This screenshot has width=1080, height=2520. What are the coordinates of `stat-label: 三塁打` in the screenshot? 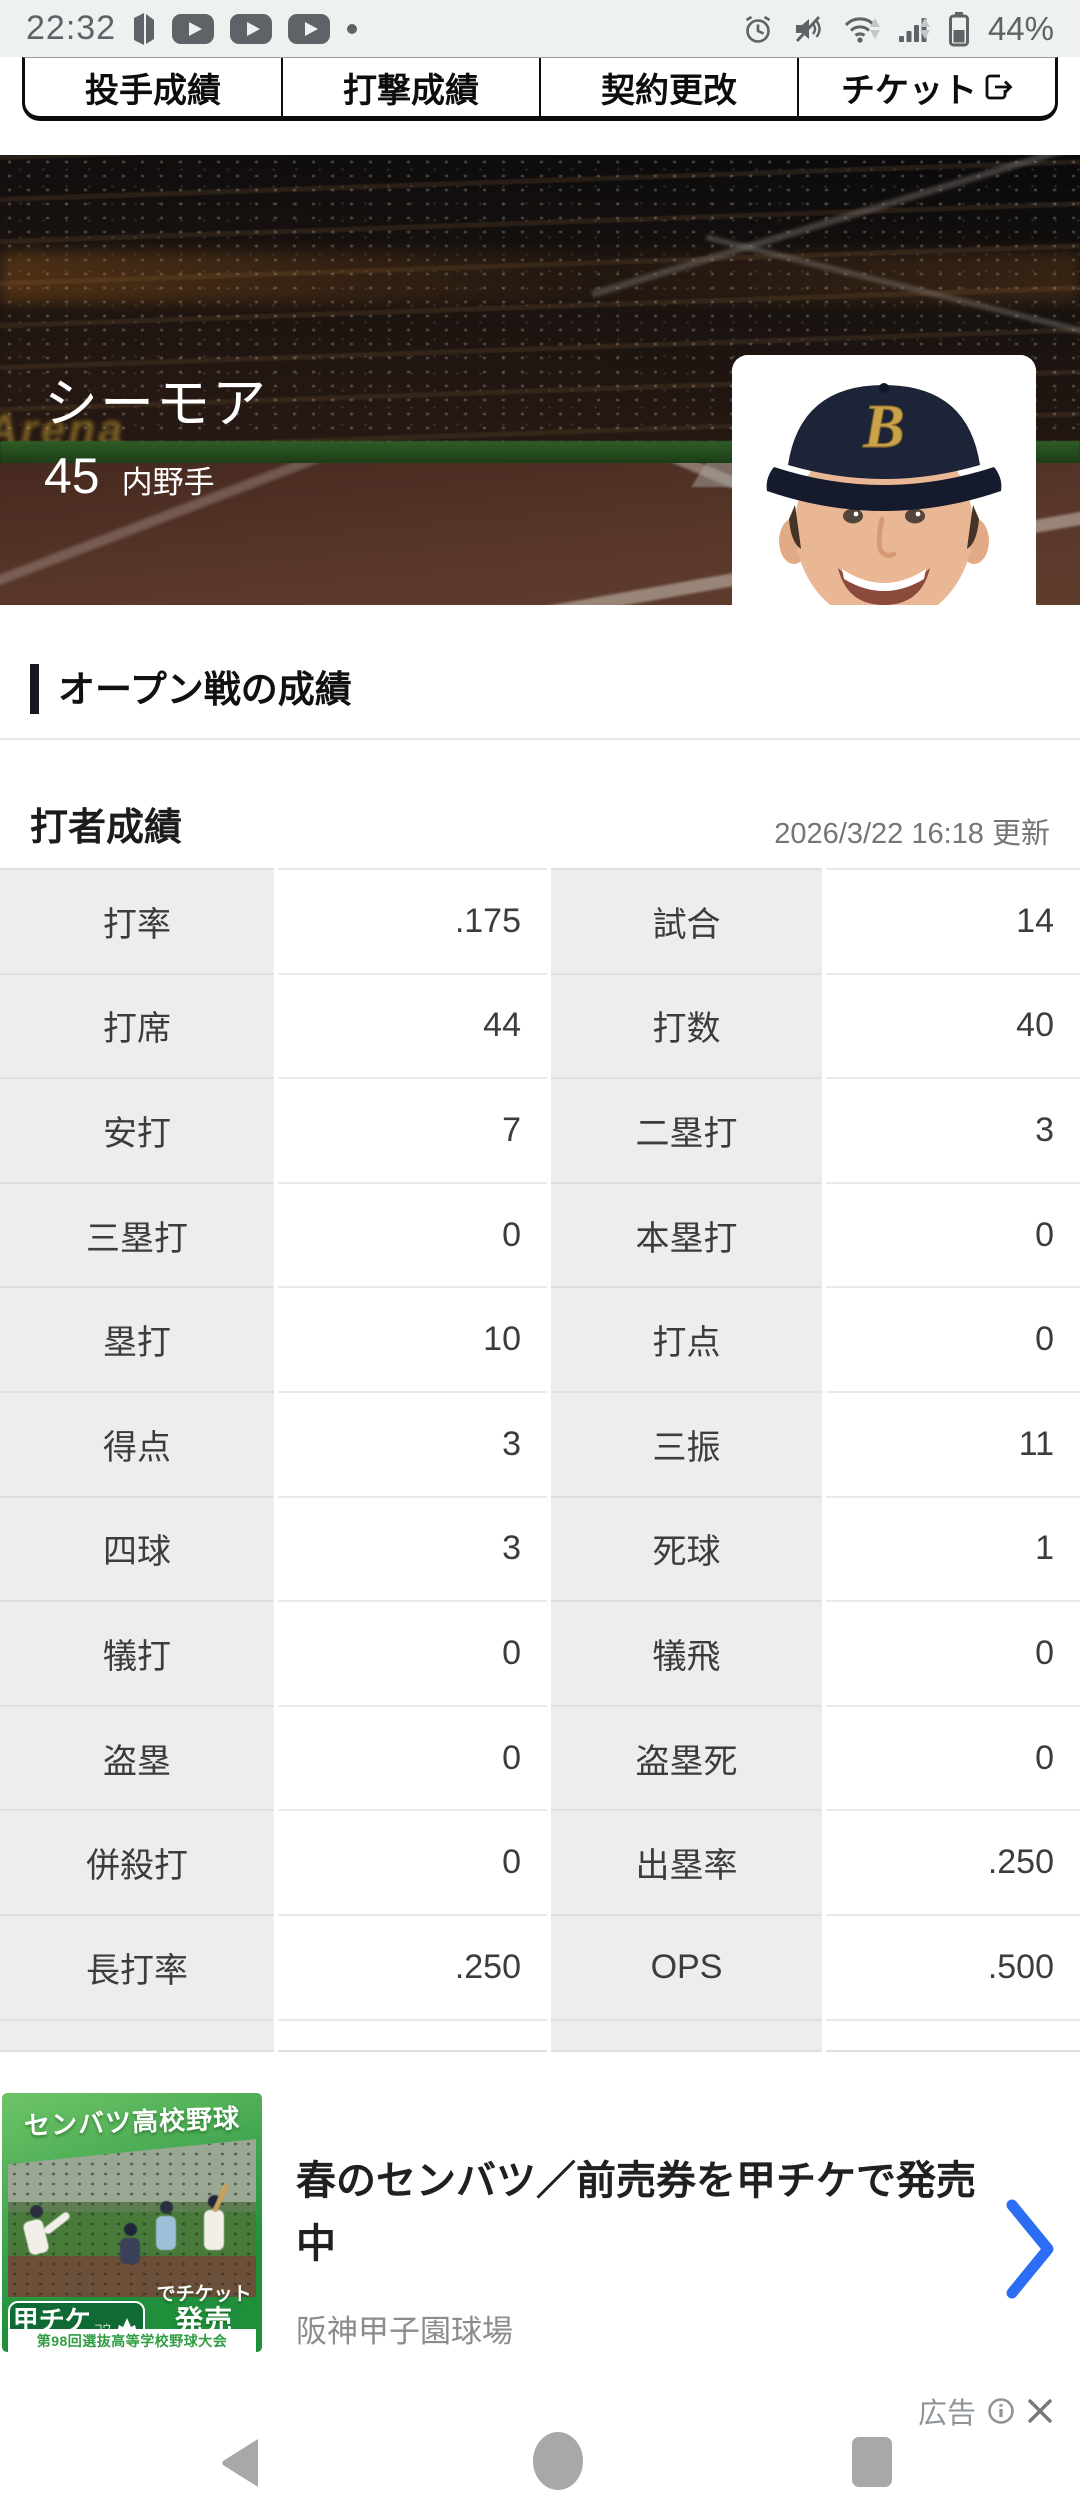 It's located at (137, 1234).